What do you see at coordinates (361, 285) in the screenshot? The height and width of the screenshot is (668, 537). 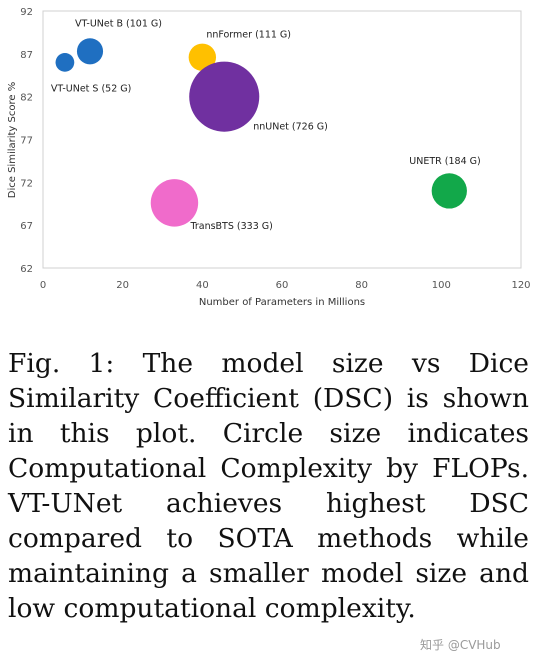 I see `x-tick-label: 80` at bounding box center [361, 285].